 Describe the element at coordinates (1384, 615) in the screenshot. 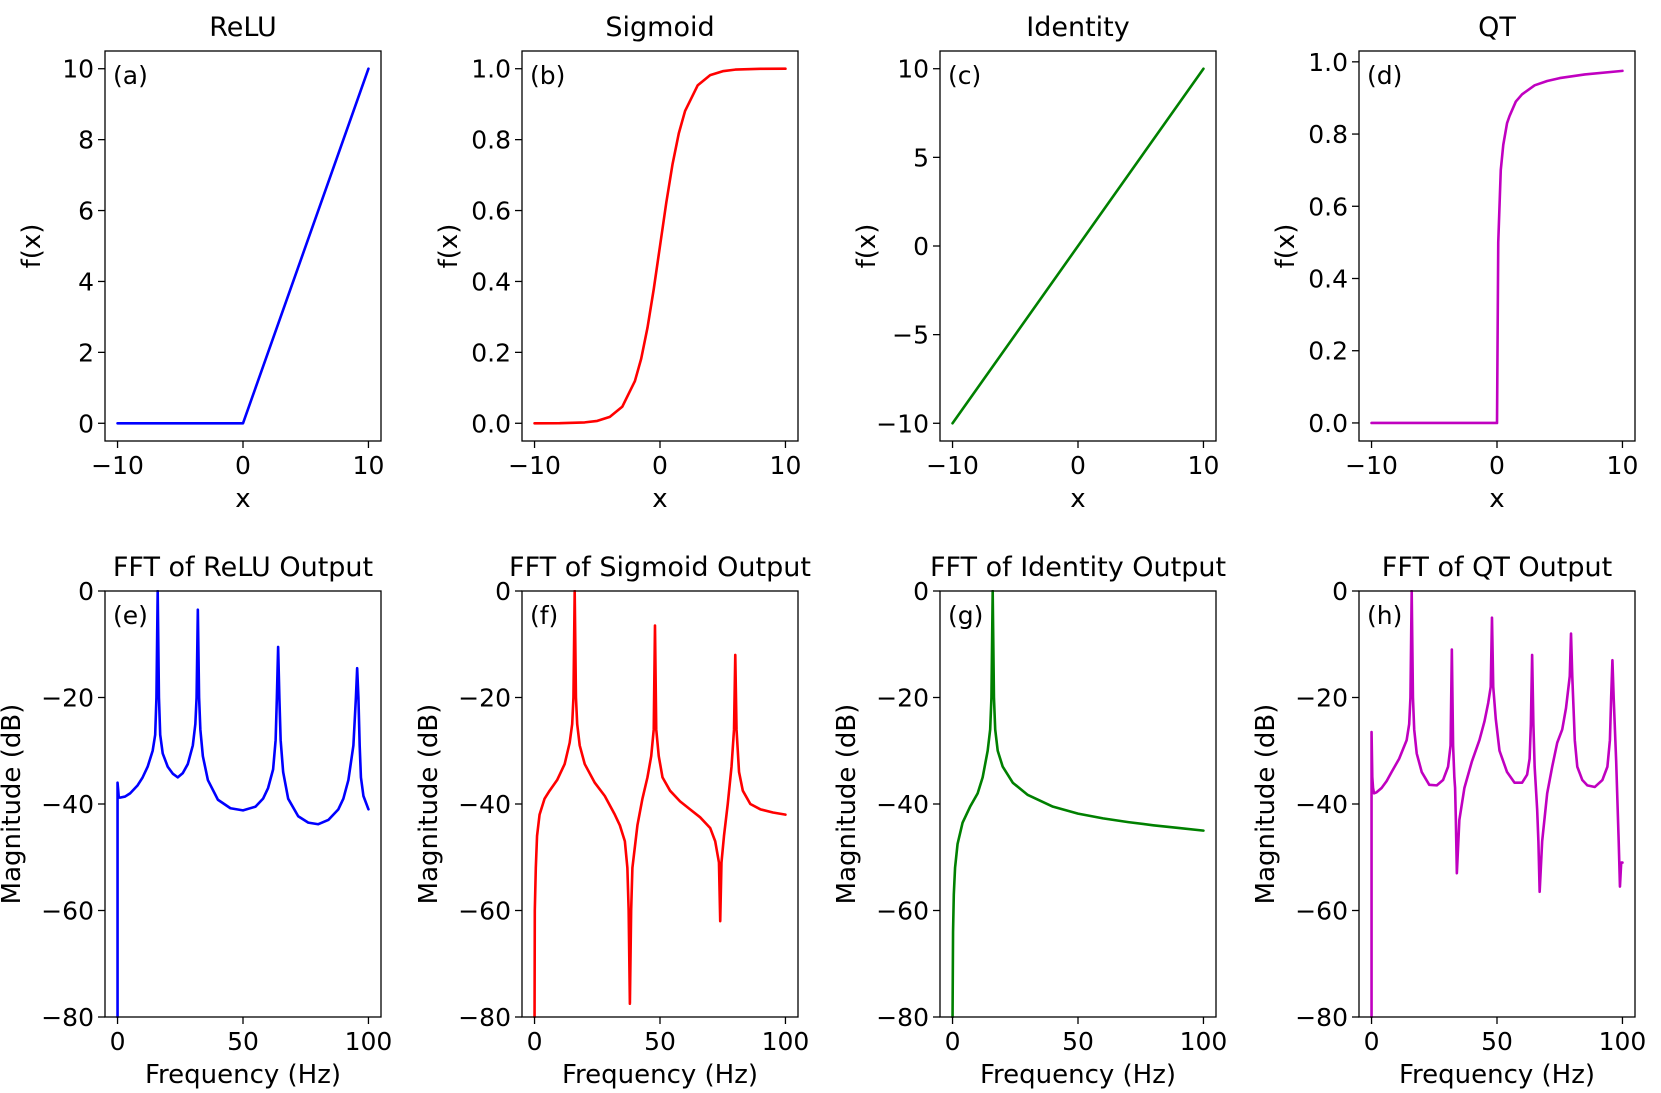

I see `panel-label: (h)` at that location.